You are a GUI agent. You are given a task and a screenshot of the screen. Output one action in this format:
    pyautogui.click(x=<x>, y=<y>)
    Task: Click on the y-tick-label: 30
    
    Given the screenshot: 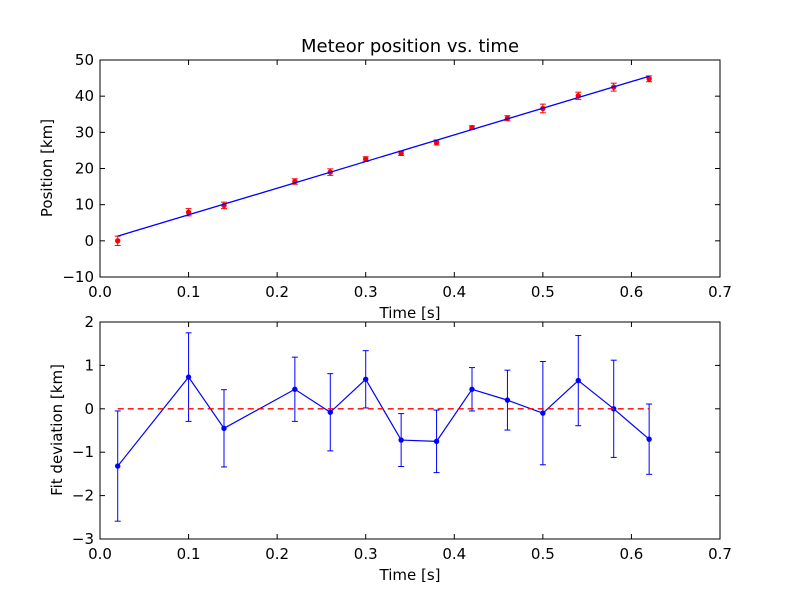 What is the action you would take?
    pyautogui.click(x=84, y=132)
    